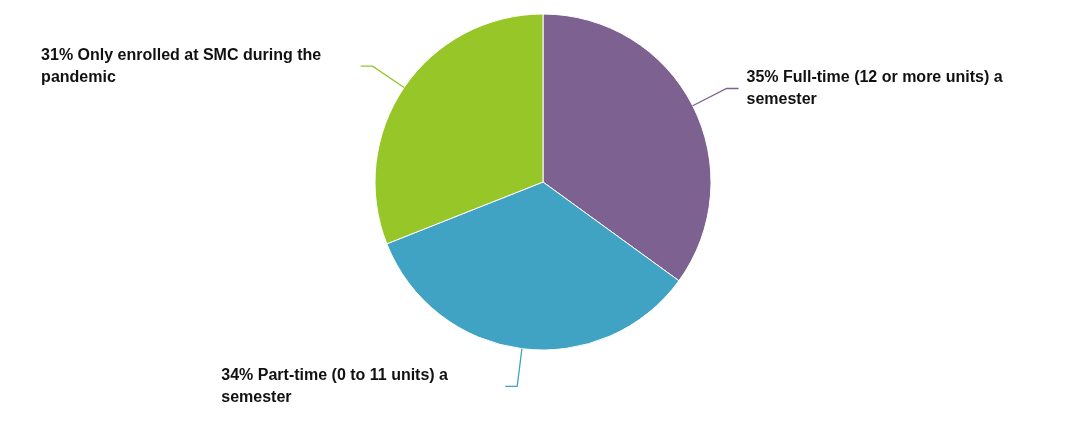 This screenshot has width=1088, height=434. What do you see at coordinates (874, 88) in the screenshot?
I see `slice-label: 35% Full-time (12 or more units) a semester` at bounding box center [874, 88].